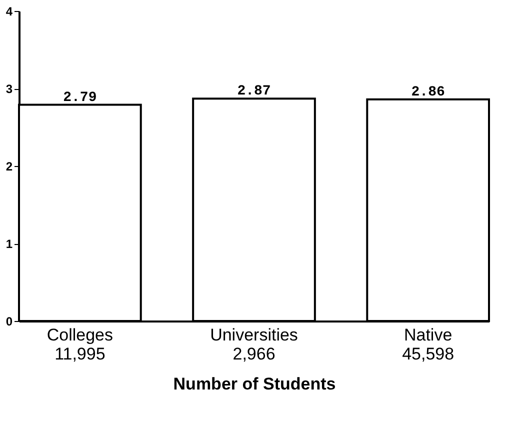 Image resolution: width=530 pixels, height=434 pixels. I want to click on y-tick-label: 0, so click(9, 321).